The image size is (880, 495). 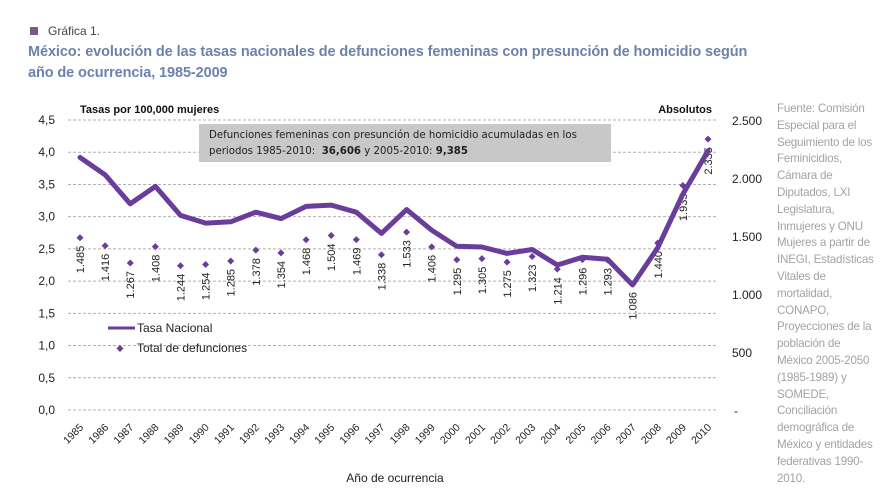 I want to click on data-label: 1.293, so click(x=609, y=282).